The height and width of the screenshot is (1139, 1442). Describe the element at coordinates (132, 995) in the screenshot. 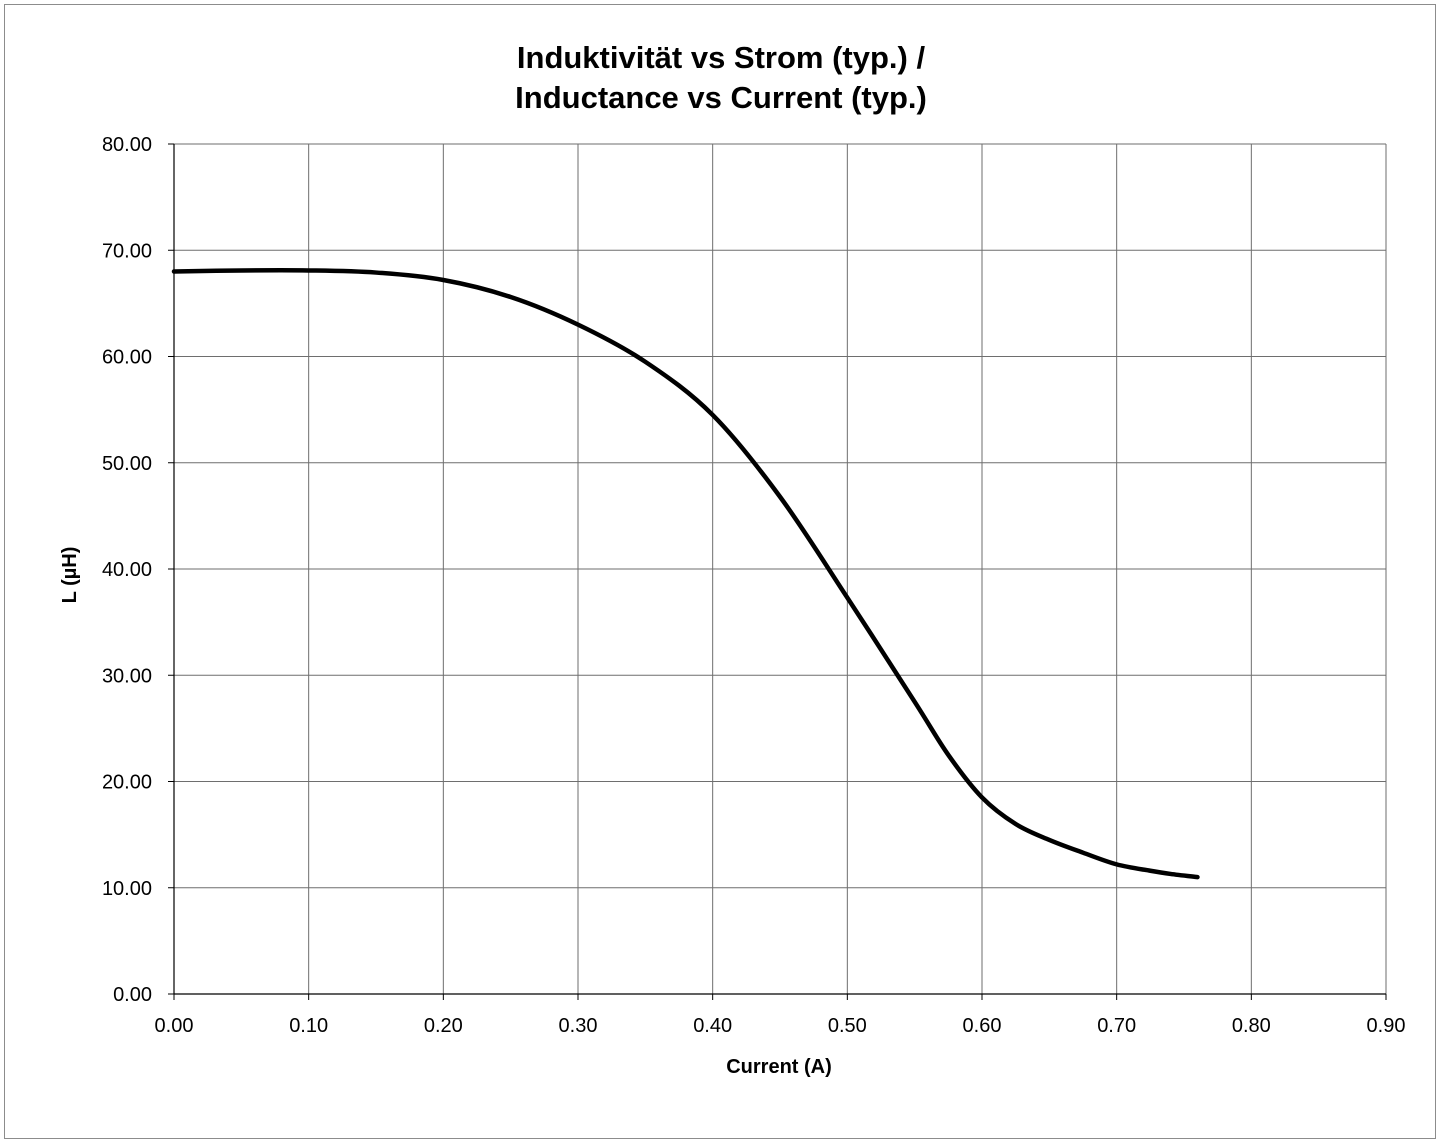

I see `y-tick-label: 0.00` at that location.